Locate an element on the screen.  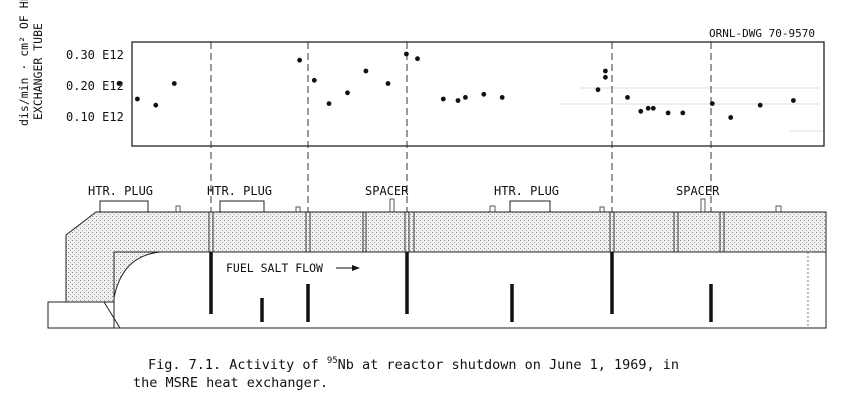
shell-joints is located at coordinates (466, 232).